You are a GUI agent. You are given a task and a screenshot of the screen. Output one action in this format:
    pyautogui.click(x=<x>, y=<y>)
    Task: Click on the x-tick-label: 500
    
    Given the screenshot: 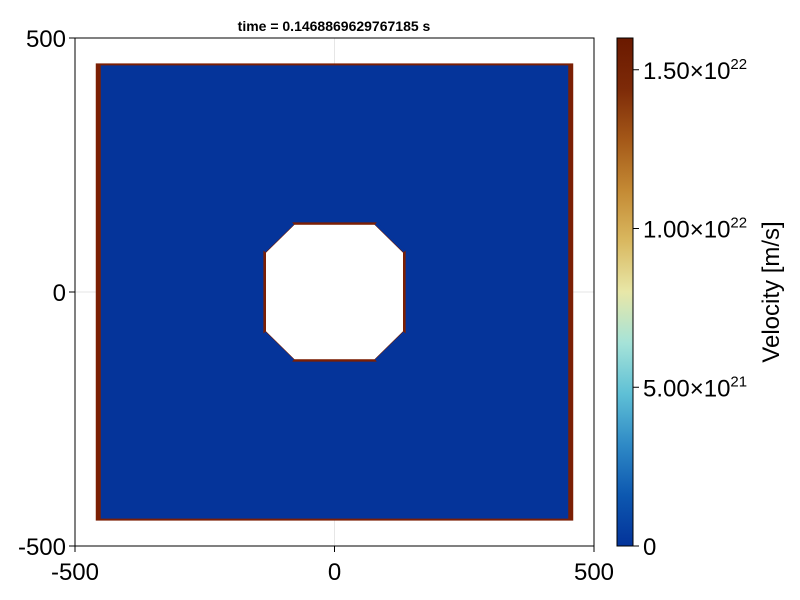 What is the action you would take?
    pyautogui.click(x=594, y=572)
    